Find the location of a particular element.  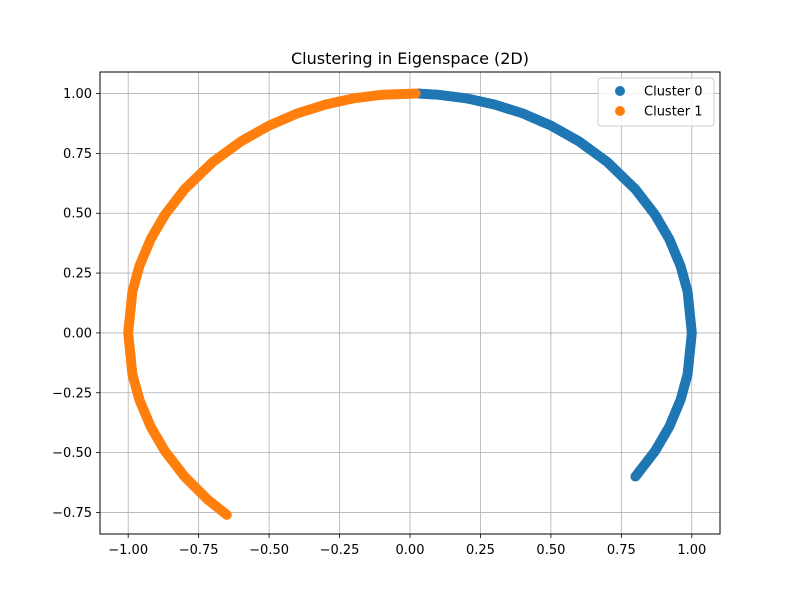

y-tick-label: −0.50 is located at coordinates (72, 453).